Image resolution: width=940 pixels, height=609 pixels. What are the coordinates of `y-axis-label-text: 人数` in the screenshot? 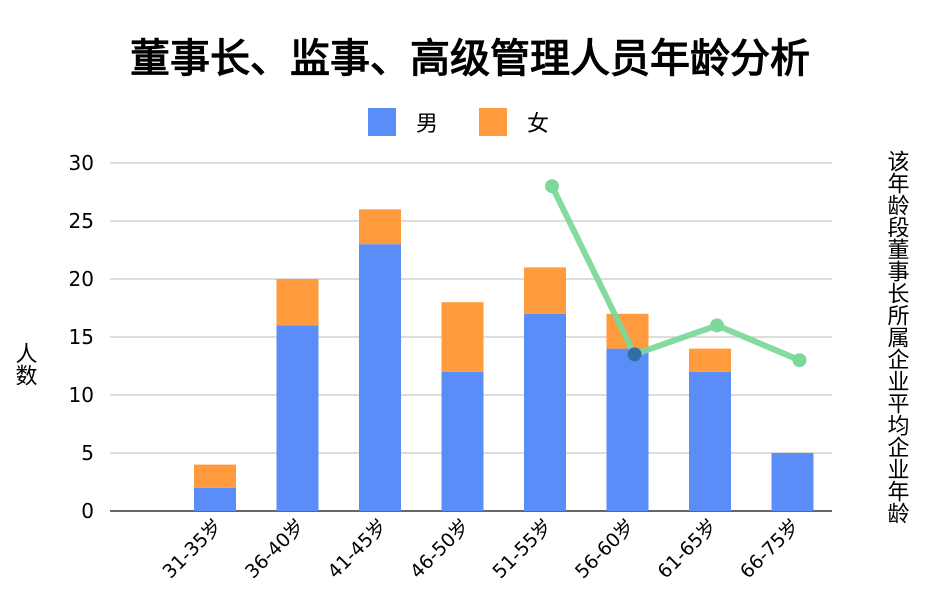 It's located at (25, 364).